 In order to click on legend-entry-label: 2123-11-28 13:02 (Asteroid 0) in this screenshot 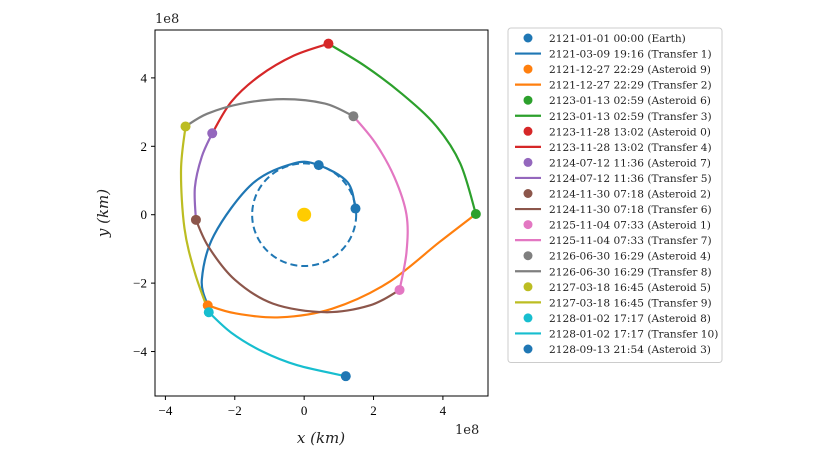, I will do `click(630, 132)`.